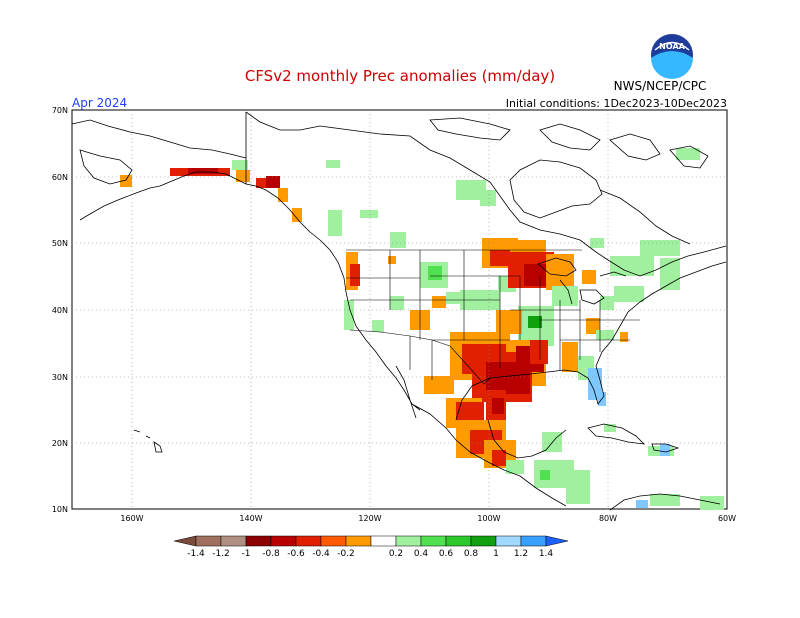 Image resolution: width=800 pixels, height=618 pixels. Describe the element at coordinates (60, 377) in the screenshot. I see `lat-label: 30N` at that location.